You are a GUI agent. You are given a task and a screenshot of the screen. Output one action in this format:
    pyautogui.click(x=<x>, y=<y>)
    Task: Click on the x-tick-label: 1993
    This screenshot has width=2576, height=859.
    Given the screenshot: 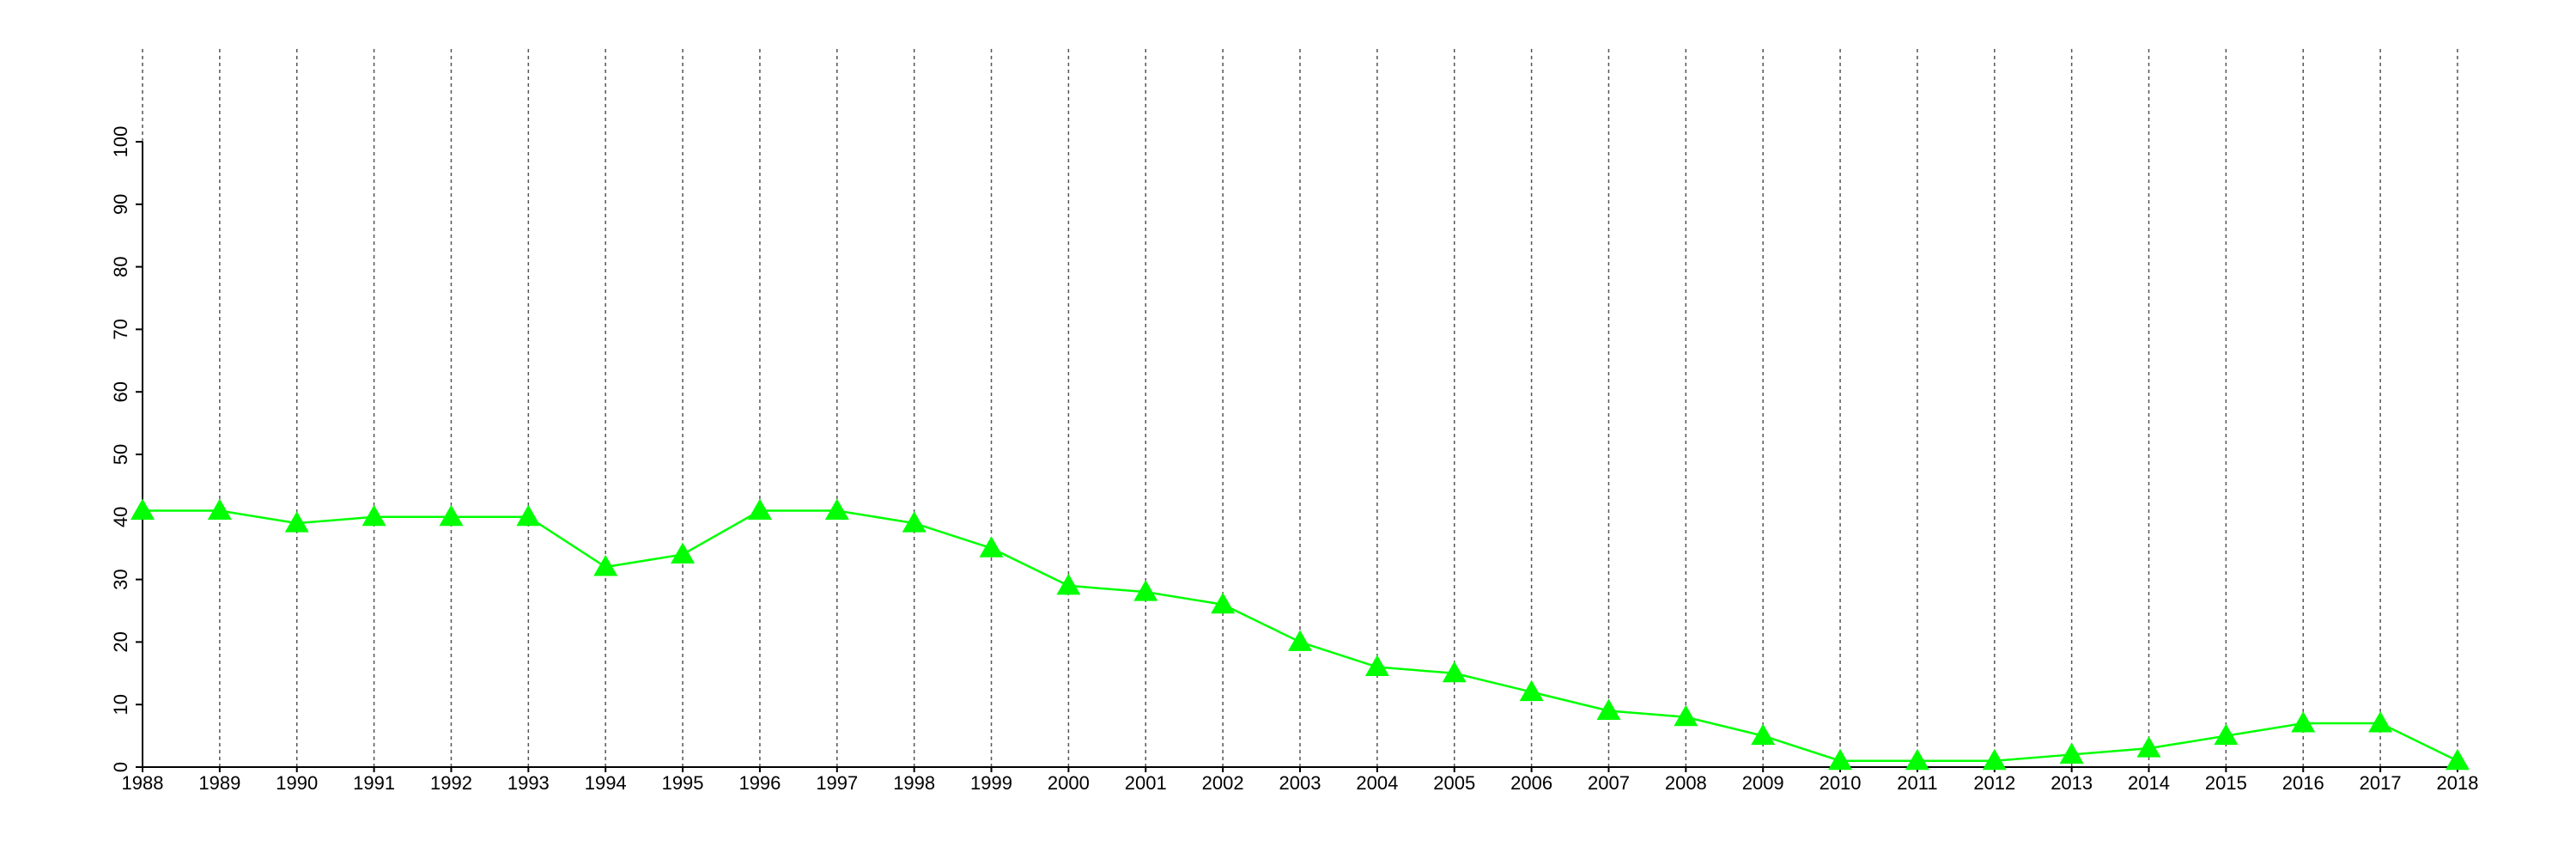 What is the action you would take?
    pyautogui.click(x=528, y=783)
    